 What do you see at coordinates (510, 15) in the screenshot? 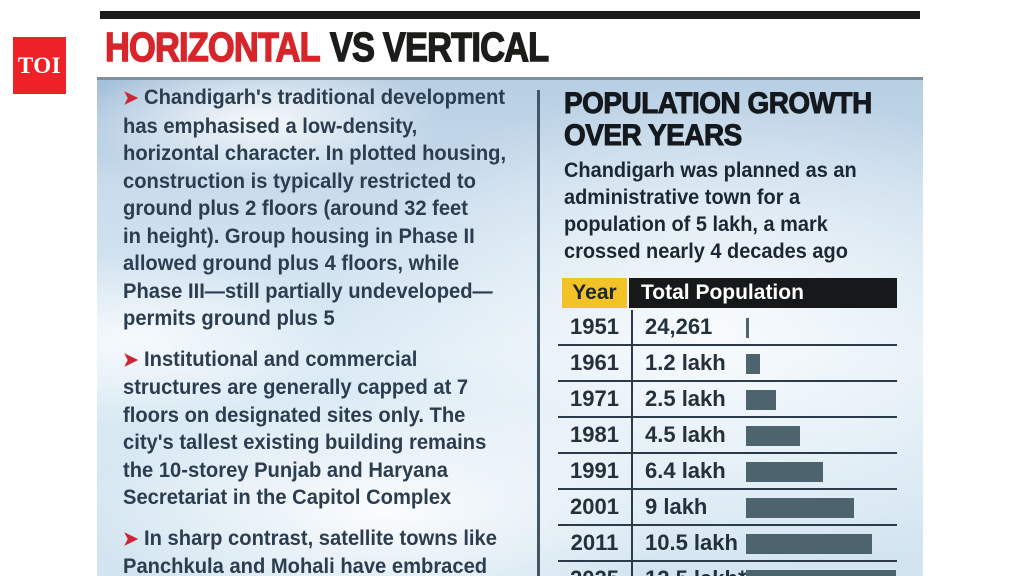
I see `top-rule-bar` at bounding box center [510, 15].